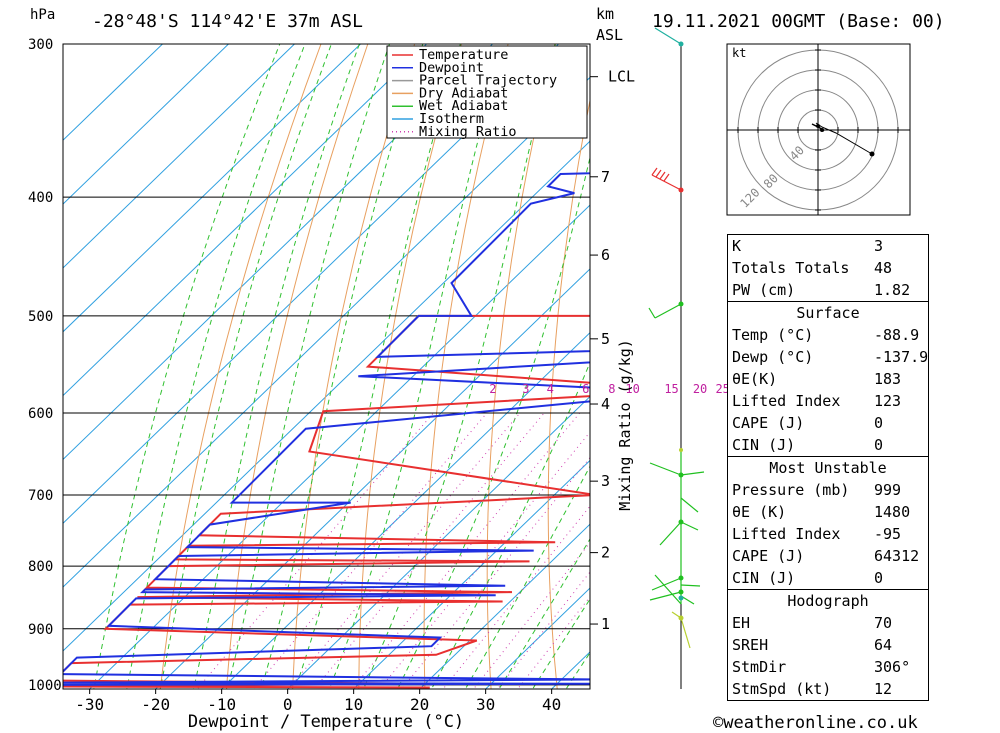 The width and height of the screenshot is (1000, 733). What do you see at coordinates (585, 389) in the screenshot?
I see `mixing-ratio-label: 6` at bounding box center [585, 389].